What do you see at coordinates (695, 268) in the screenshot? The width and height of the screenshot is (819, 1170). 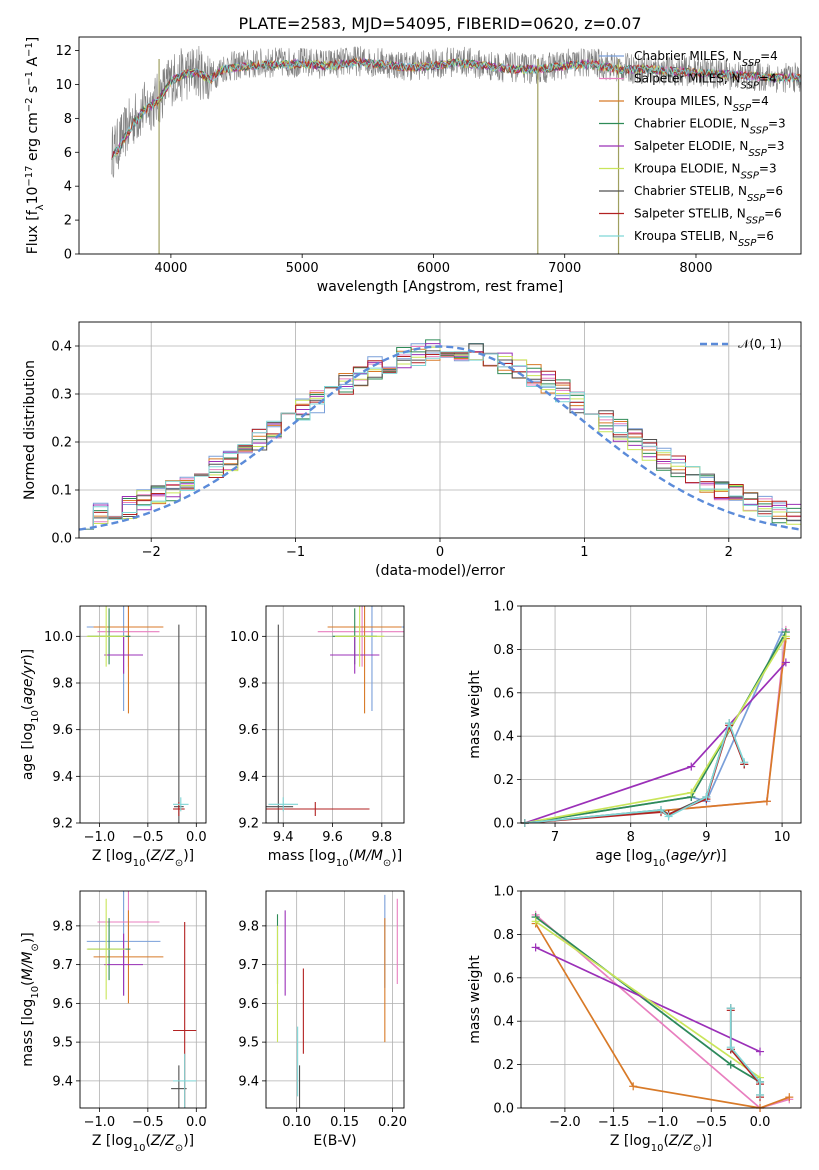 I see `x-tick-label: 8000` at bounding box center [695, 268].